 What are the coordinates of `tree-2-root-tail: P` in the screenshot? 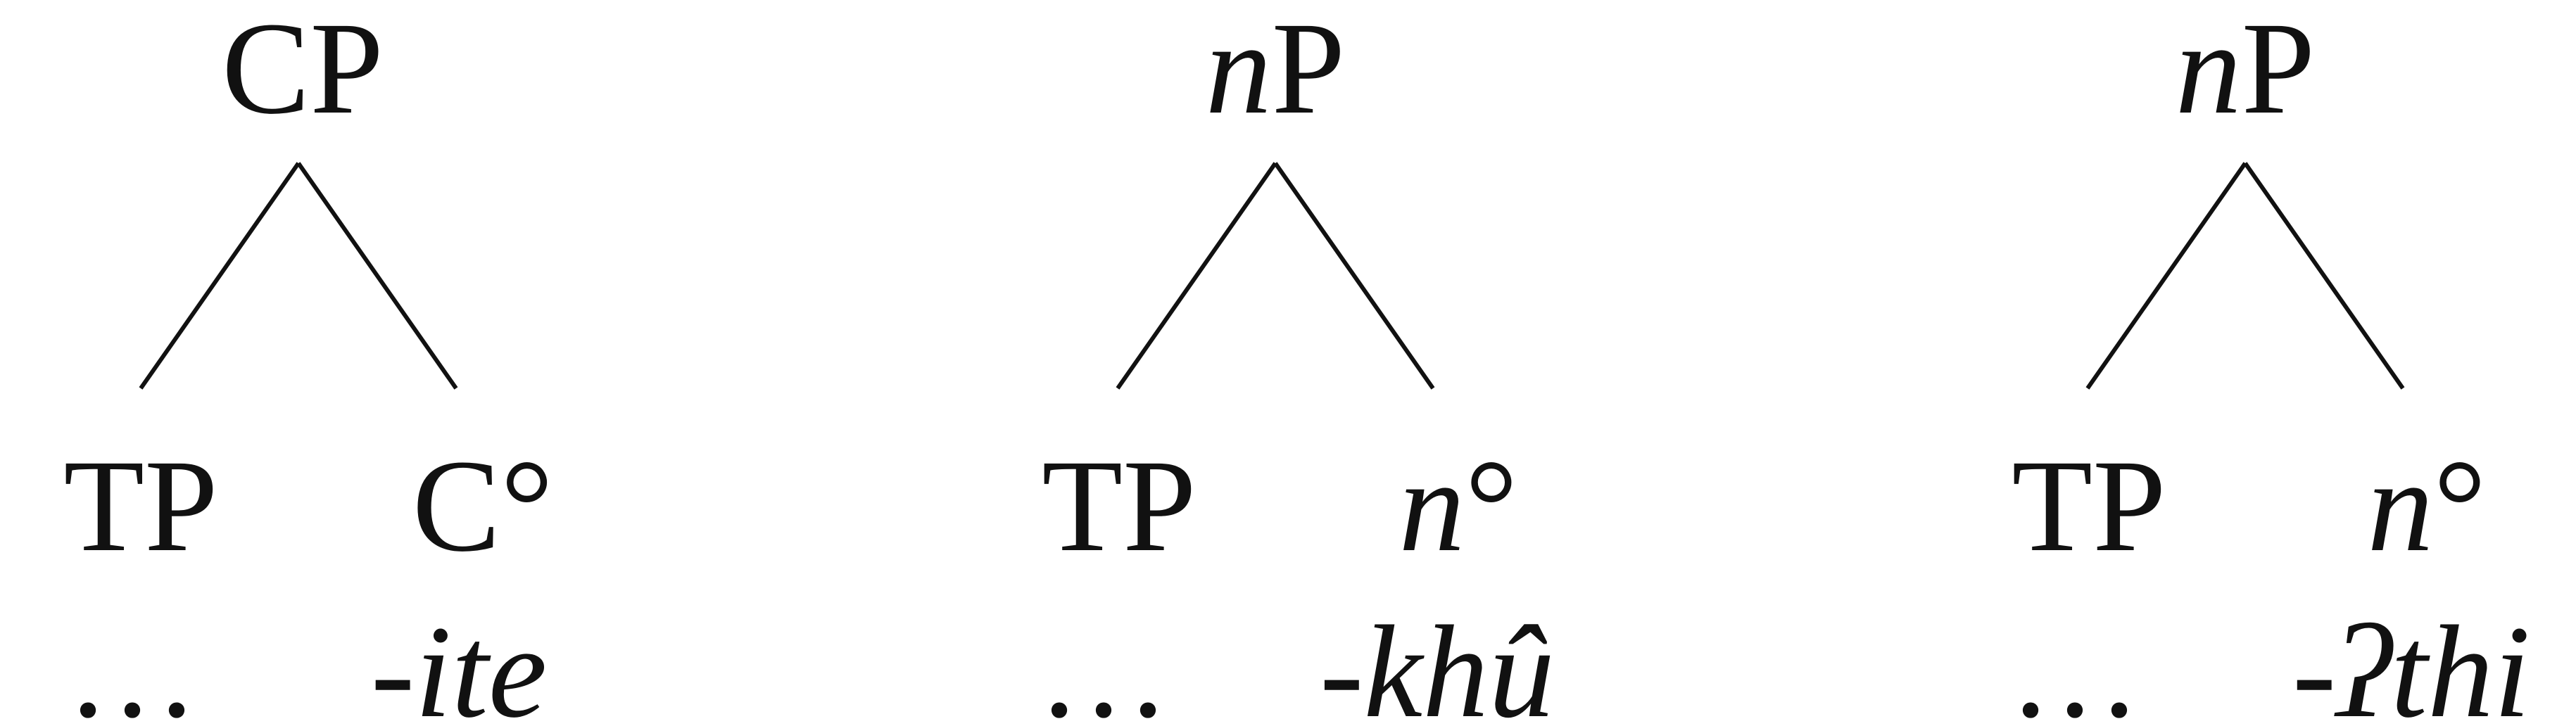 It's located at (1309, 70).